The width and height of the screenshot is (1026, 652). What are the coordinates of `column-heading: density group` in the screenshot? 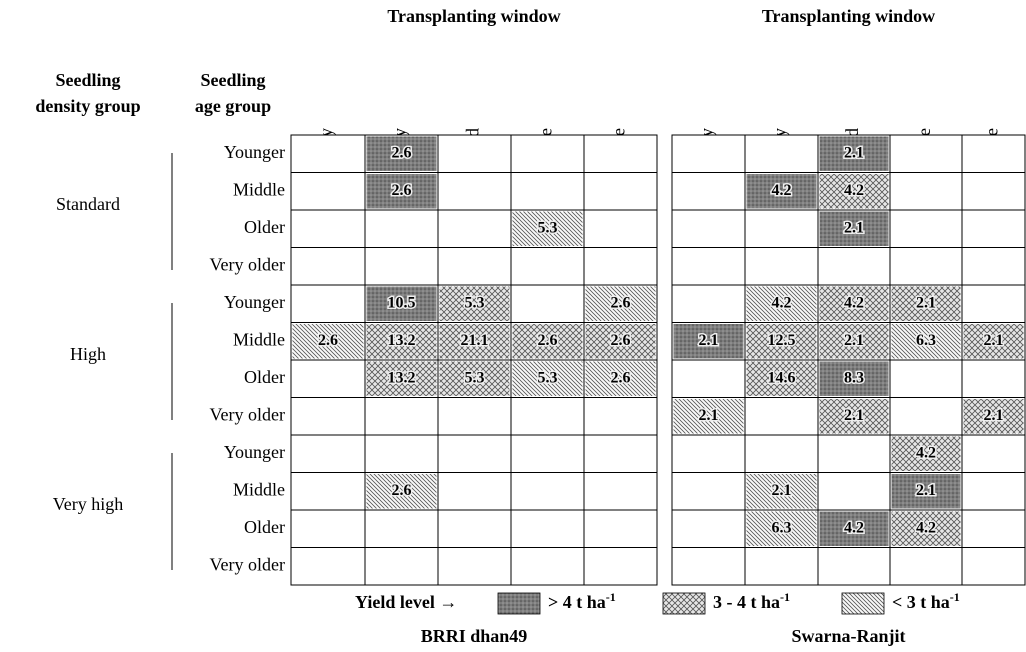 It's located at (87, 106).